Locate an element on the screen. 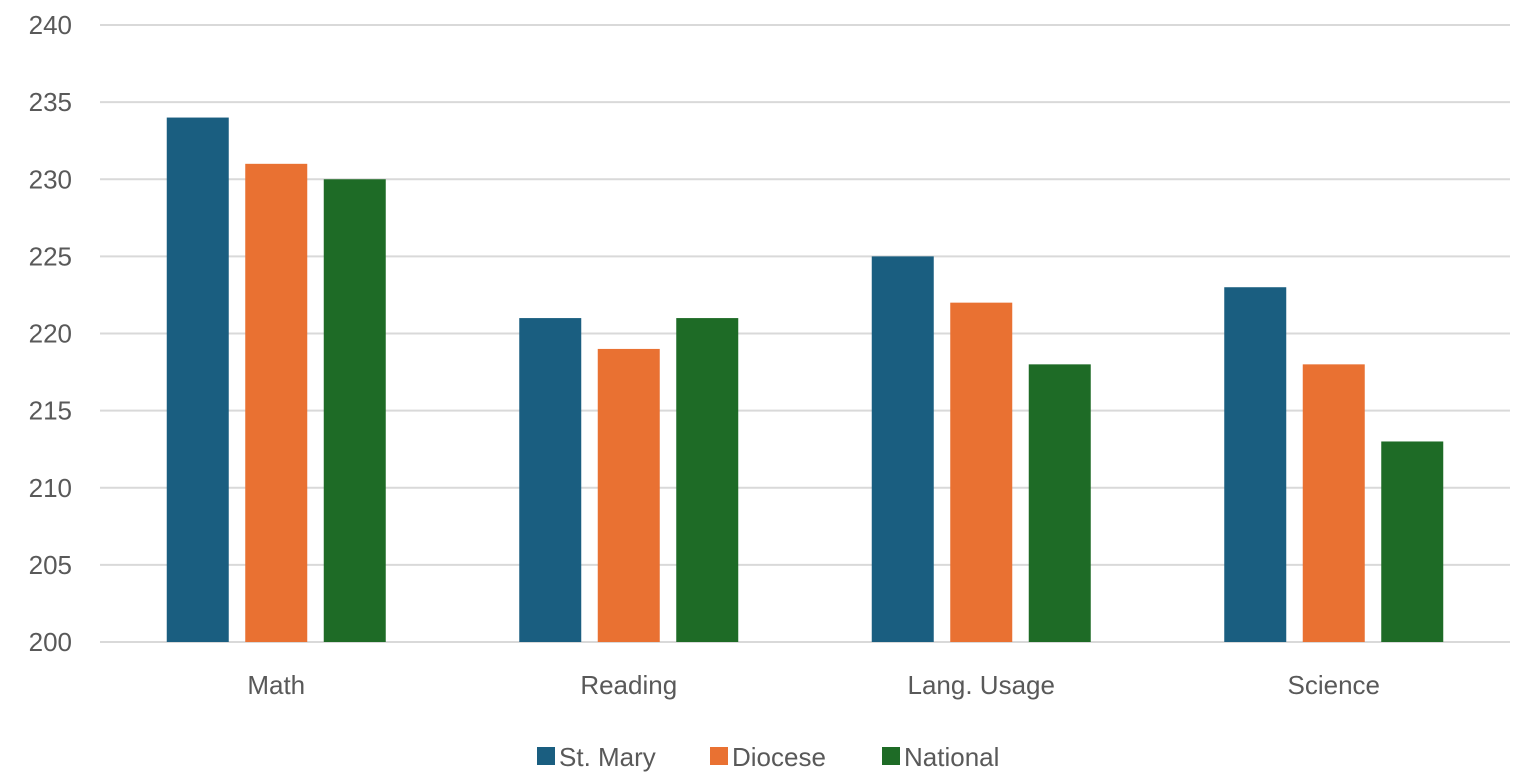 The width and height of the screenshot is (1513, 777). bar-st-mary-lang-usage is located at coordinates (902, 449).